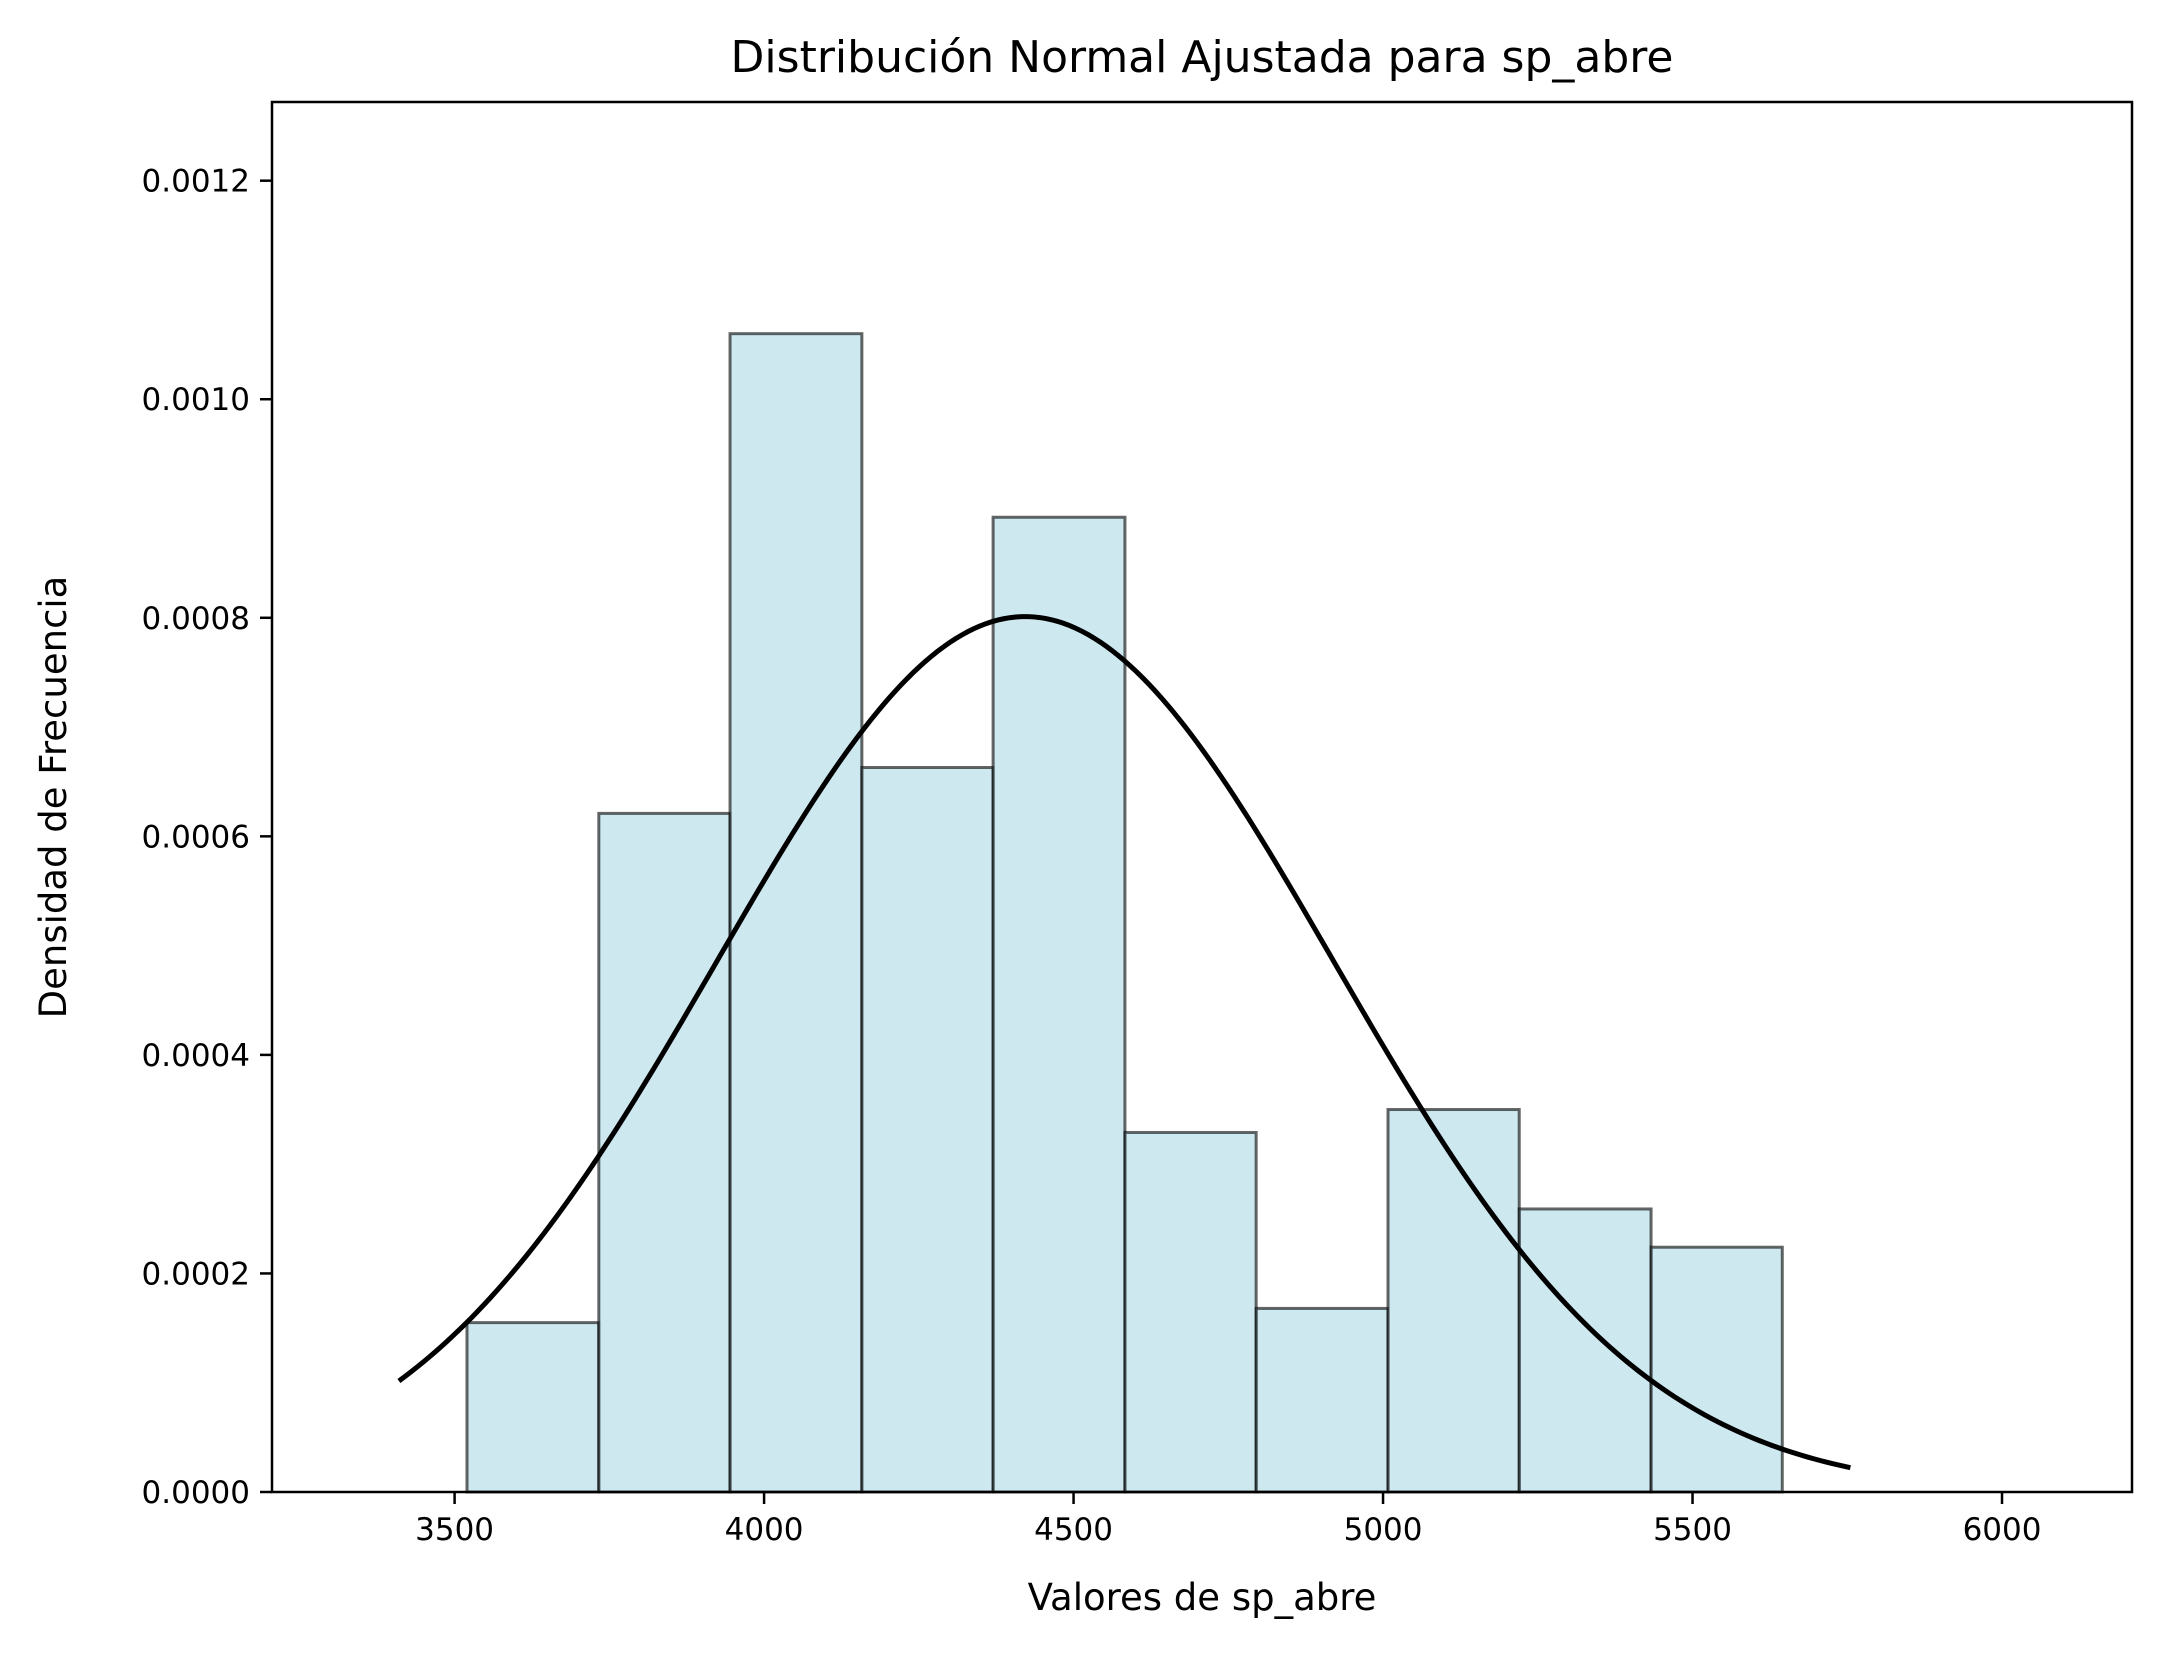 The image size is (2159, 1655). I want to click on y-tick-label: 0.0002, so click(196, 1274).